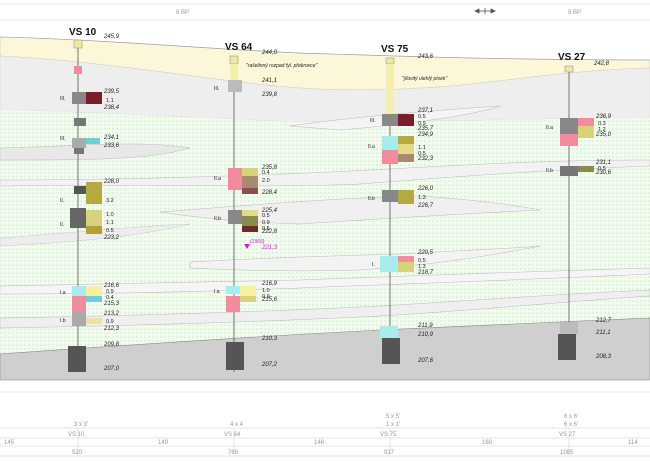 The height and width of the screenshot is (462, 650). What do you see at coordinates (269, 95) in the screenshot?
I see `svg-text: 239,8` at bounding box center [269, 95].